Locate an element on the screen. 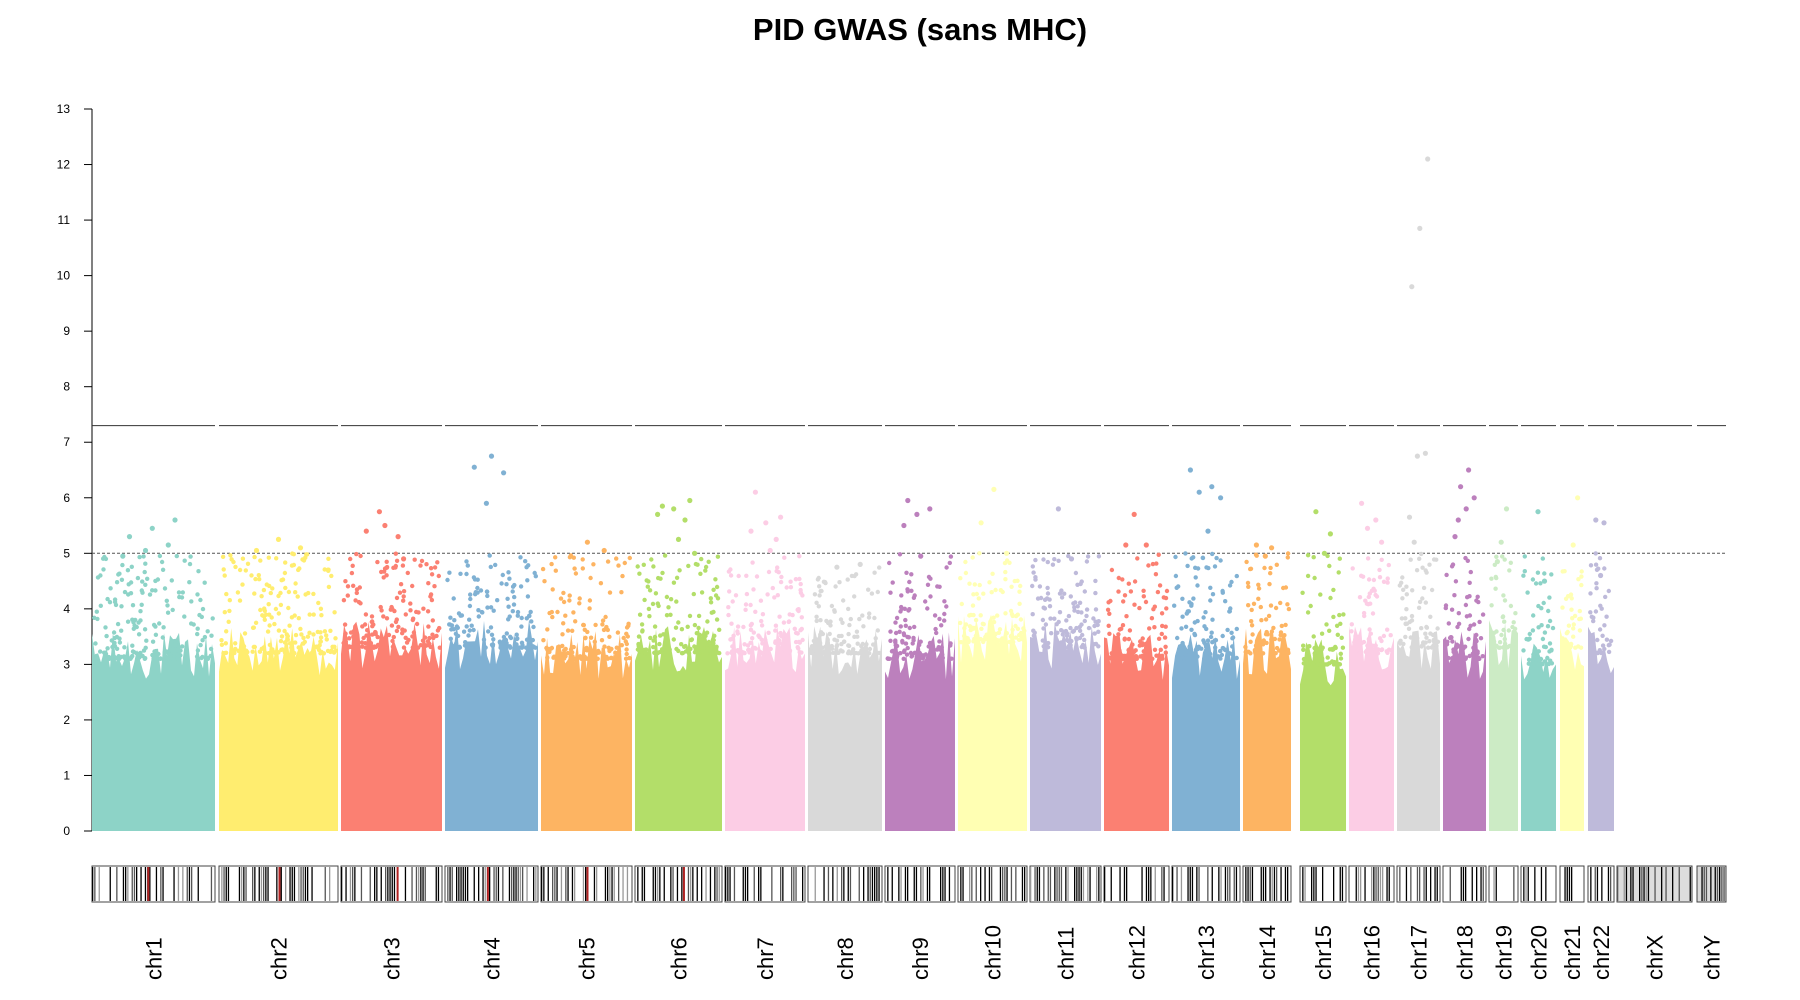 This screenshot has width=1800, height=1000. y-tick-label: 3 is located at coordinates (66, 664).